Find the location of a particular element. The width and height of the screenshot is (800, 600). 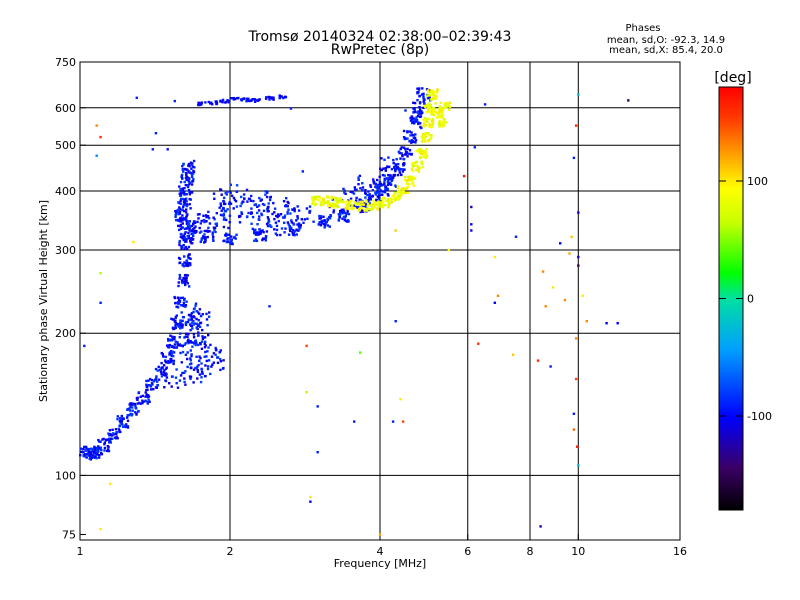

x-axis-label: Frequency [MHz] is located at coordinates (380, 563).